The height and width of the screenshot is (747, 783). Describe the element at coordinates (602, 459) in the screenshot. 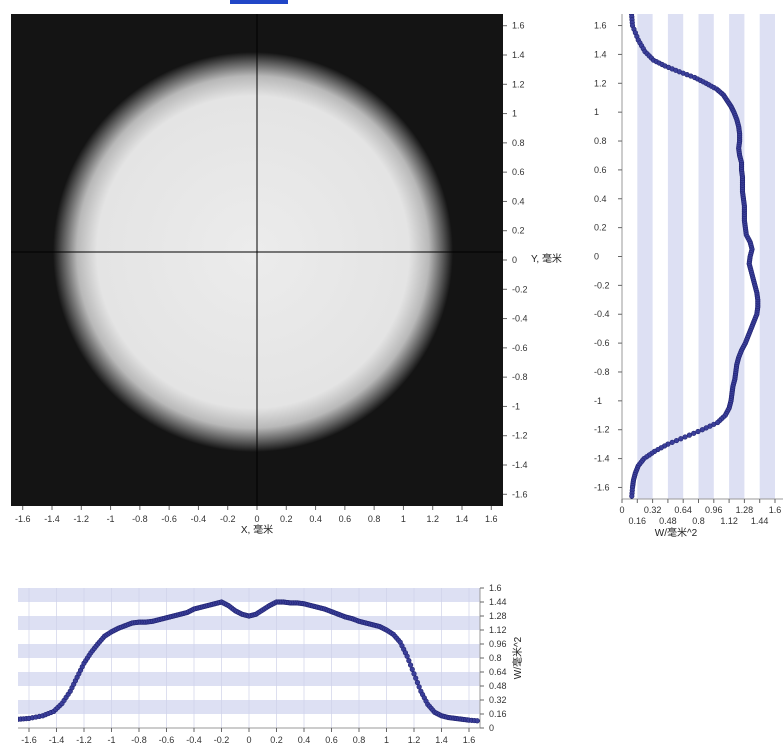

I see `vertical-profile-y-tick-label: -1.4` at that location.